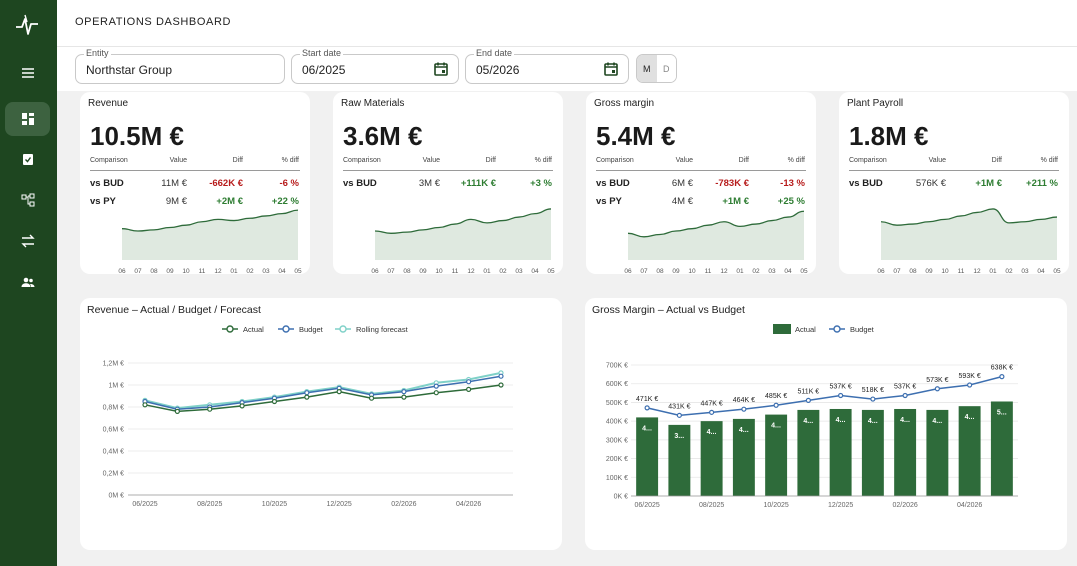 The image size is (1077, 566). What do you see at coordinates (617, 459) in the screenshot?
I see `y-tick-label: 200K €` at bounding box center [617, 459].